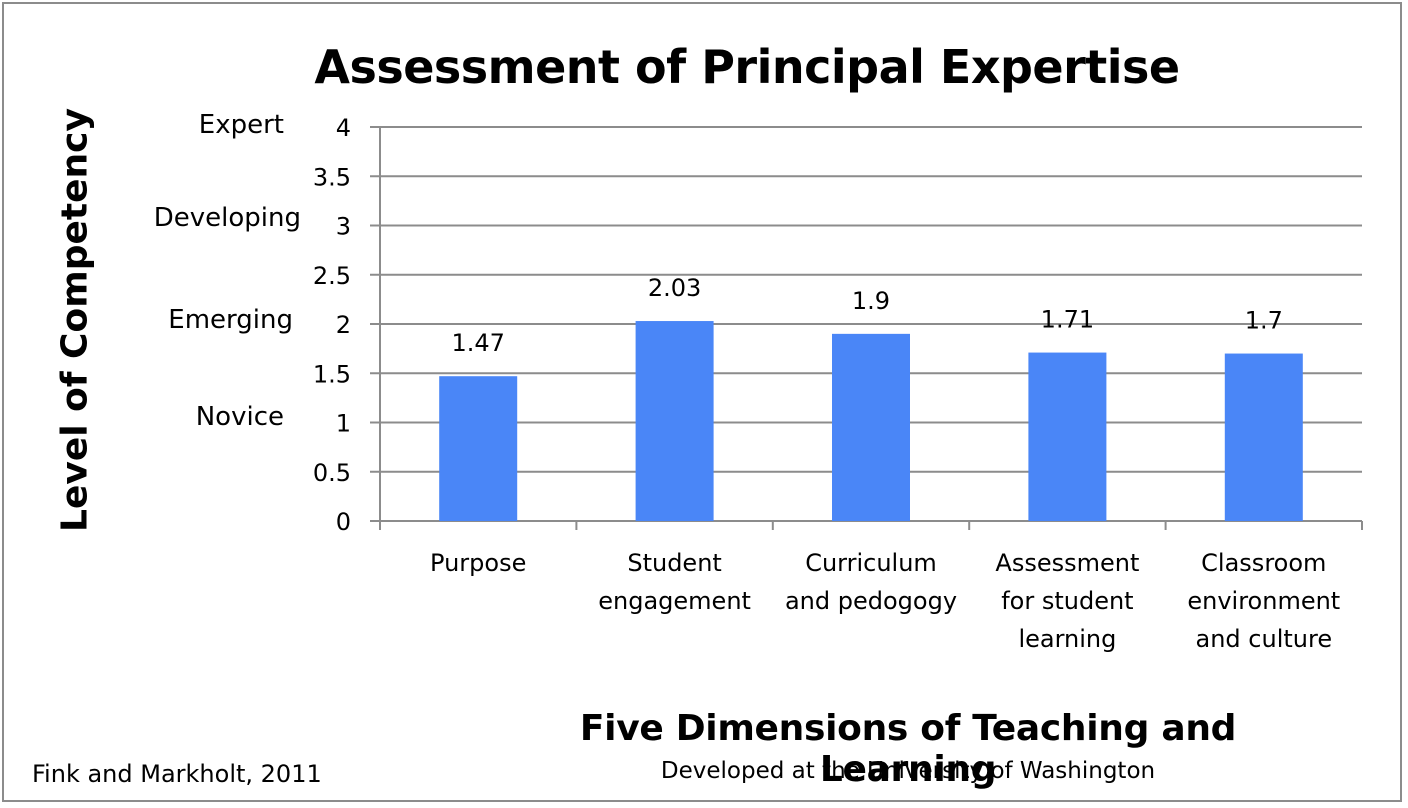 The height and width of the screenshot is (808, 1408). What do you see at coordinates (674, 288) in the screenshot?
I see `data-label: 2.03` at bounding box center [674, 288].